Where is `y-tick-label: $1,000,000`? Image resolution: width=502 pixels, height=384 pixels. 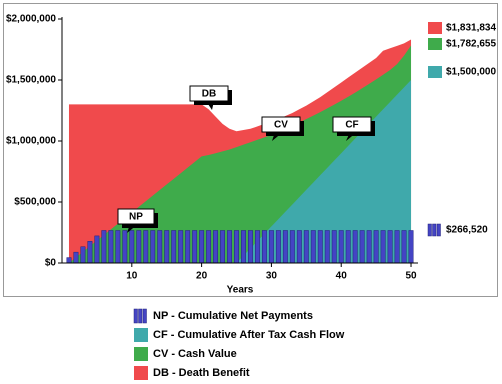
y-tick-label: $1,000,000 is located at coordinates (31, 141).